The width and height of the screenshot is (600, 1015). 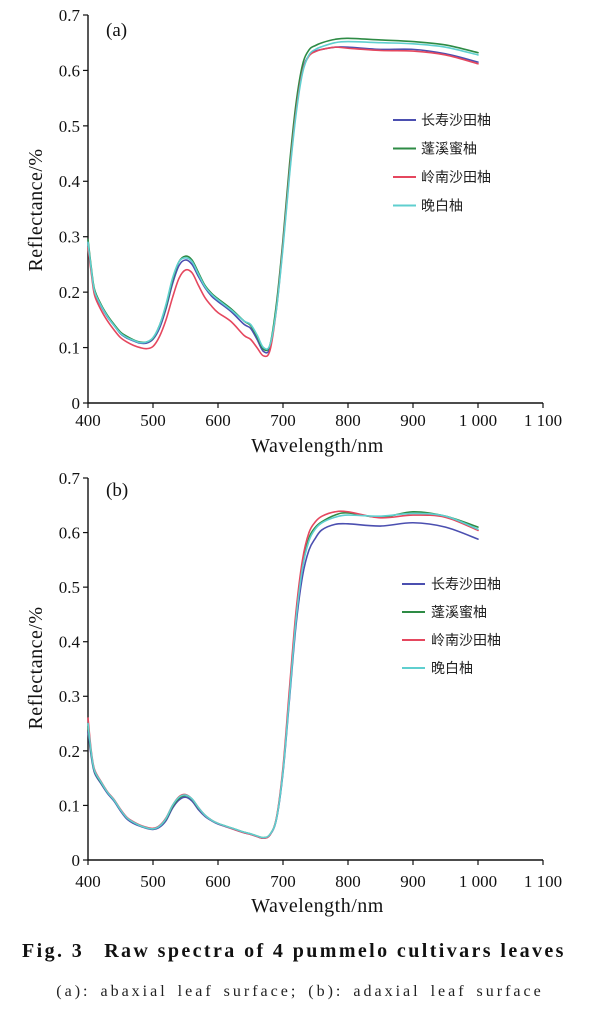 I want to click on panel-label: (b), so click(x=117, y=490).